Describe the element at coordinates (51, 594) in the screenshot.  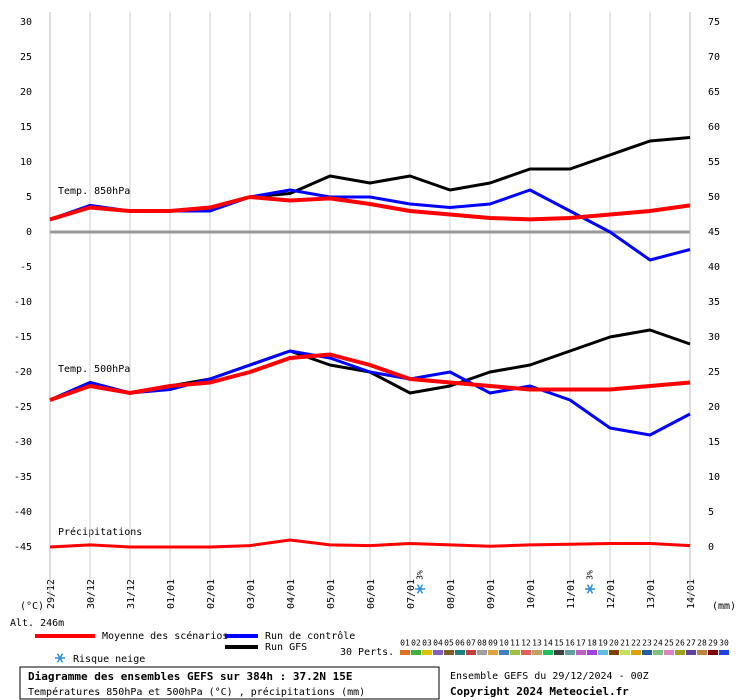
I see `x-tick-label: 29/12` at that location.